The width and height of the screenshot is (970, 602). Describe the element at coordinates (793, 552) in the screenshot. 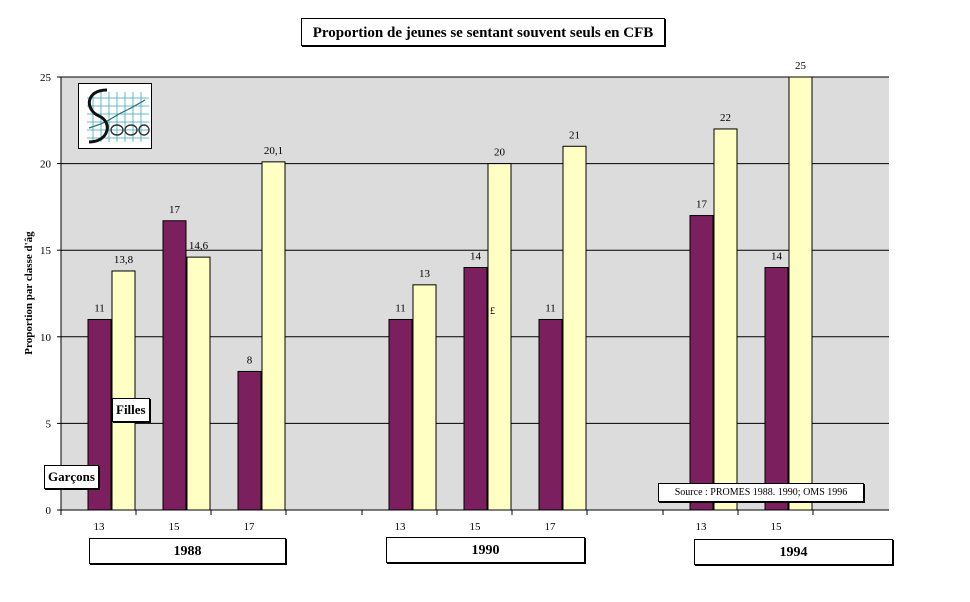

I see `year-label-1994: 1994` at that location.